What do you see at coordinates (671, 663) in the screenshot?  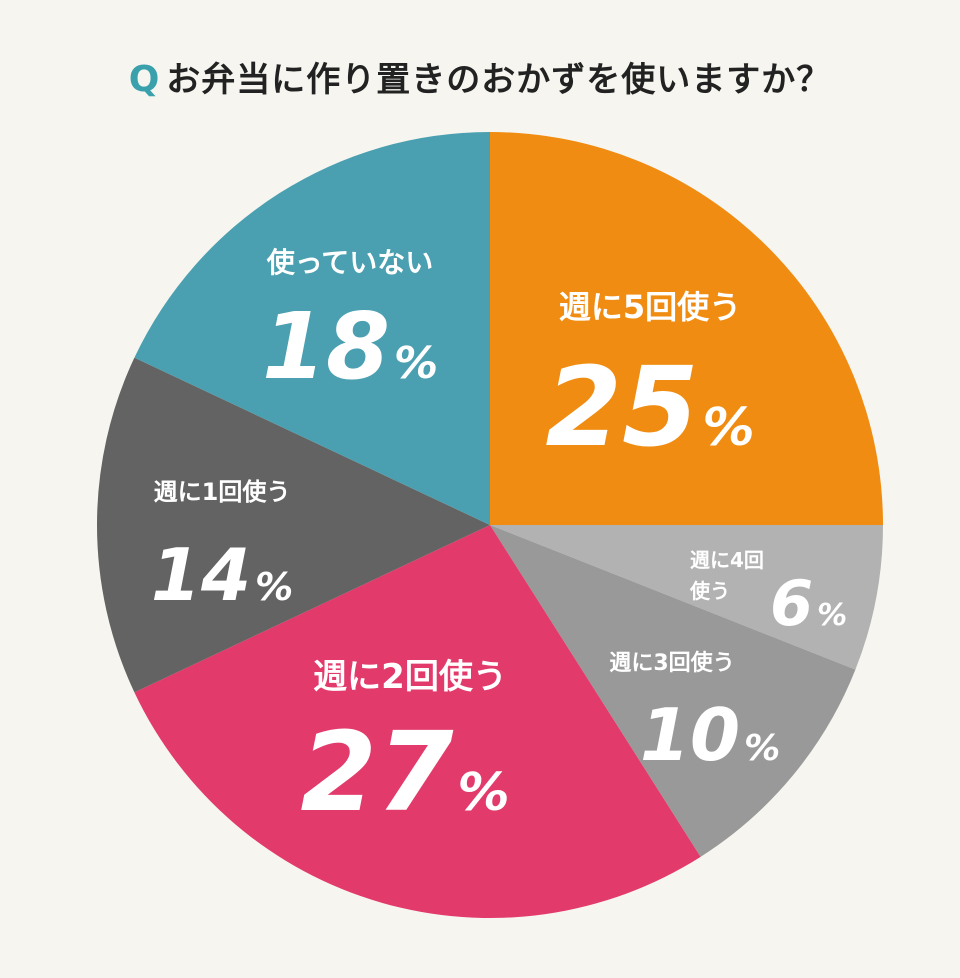 I see `slice-category-label: 週に3回使う` at bounding box center [671, 663].